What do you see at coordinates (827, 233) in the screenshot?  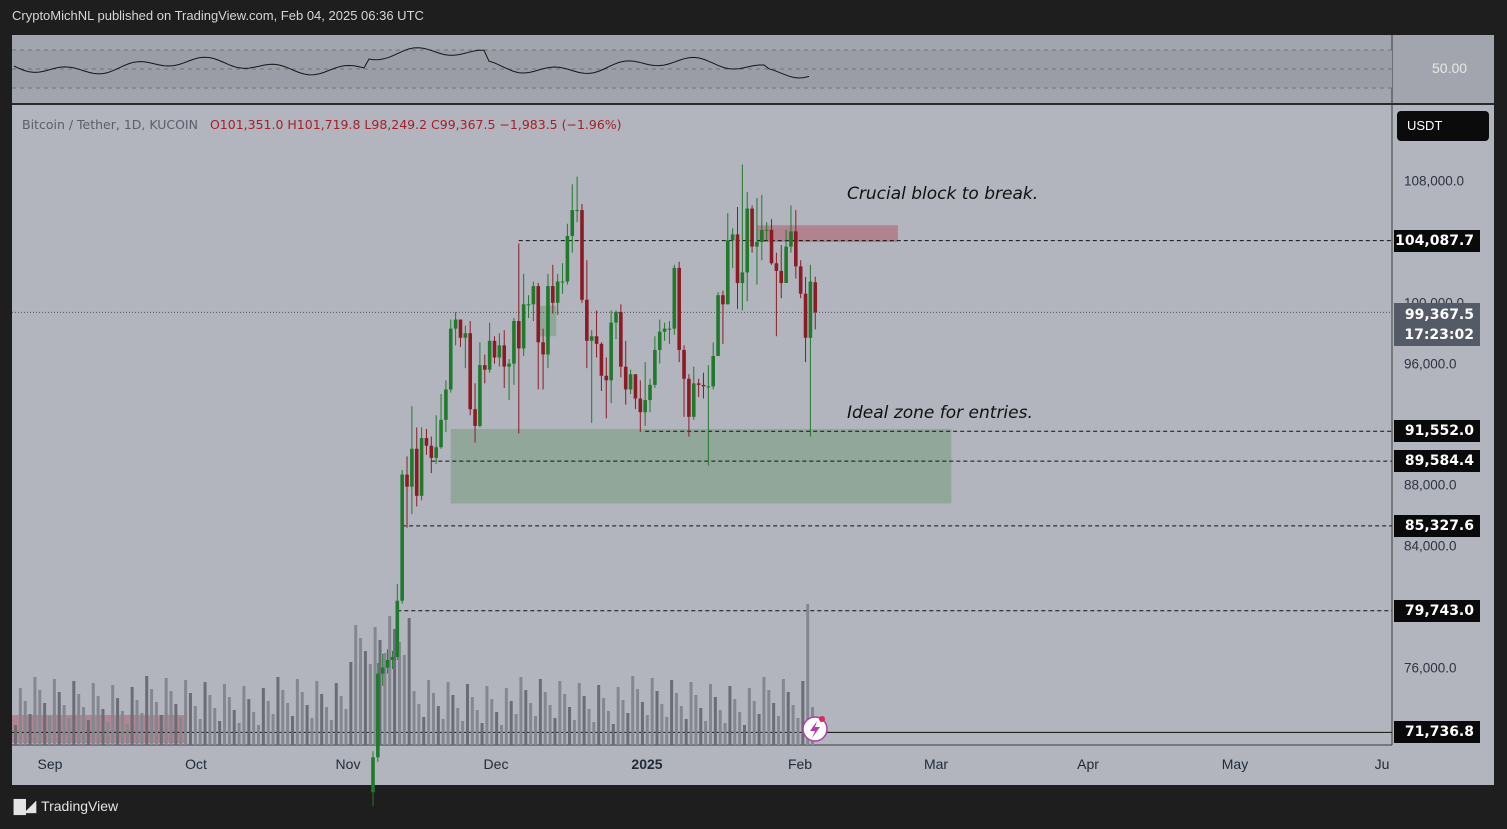 I see `supply-block-zone` at bounding box center [827, 233].